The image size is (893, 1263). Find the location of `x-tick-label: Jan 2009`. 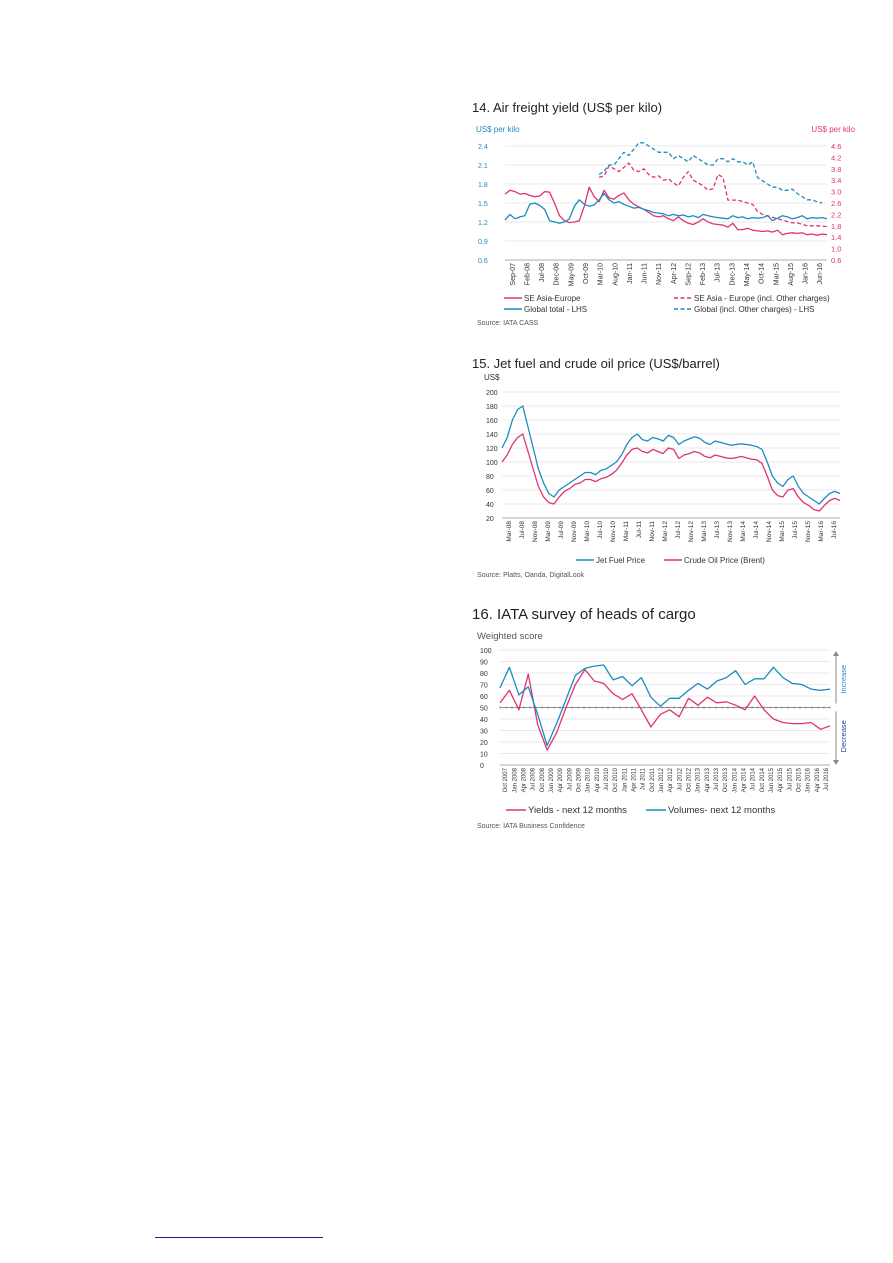

x-tick-label: Jan 2009 is located at coordinates (552, 779).